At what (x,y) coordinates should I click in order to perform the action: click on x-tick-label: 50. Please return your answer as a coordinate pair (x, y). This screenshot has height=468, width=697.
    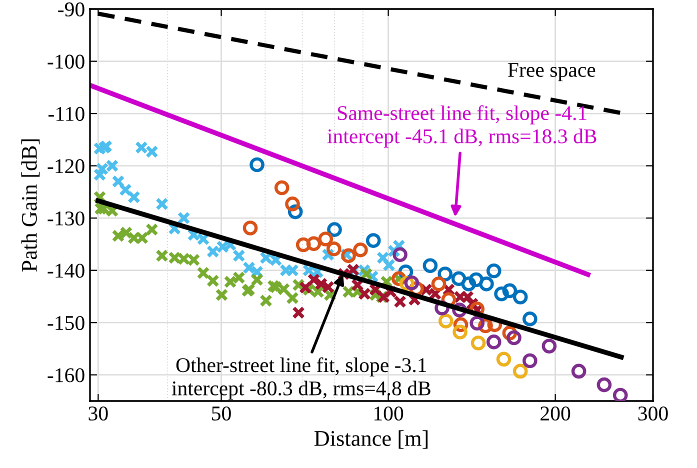
    Looking at the image, I should click on (221, 413).